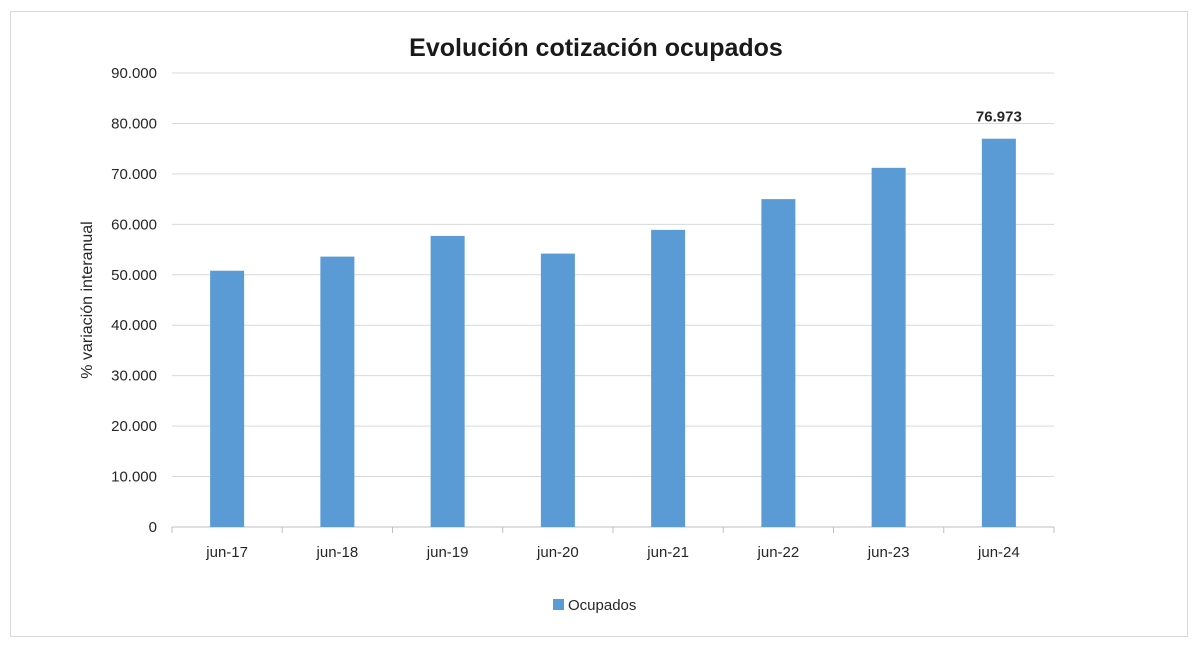 This screenshot has height=652, width=1200. What do you see at coordinates (778, 552) in the screenshot?
I see `x-tick-label: jun-22` at bounding box center [778, 552].